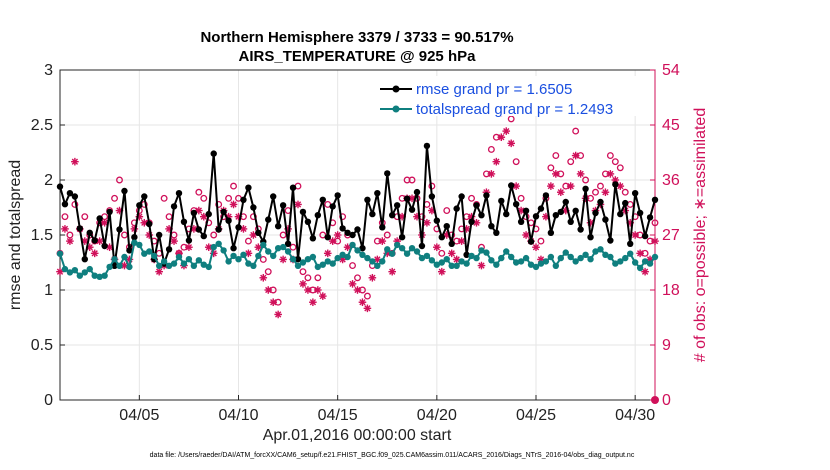 This screenshot has height=470, width=830. I want to click on y-left-tick-label: 1, so click(48, 290).